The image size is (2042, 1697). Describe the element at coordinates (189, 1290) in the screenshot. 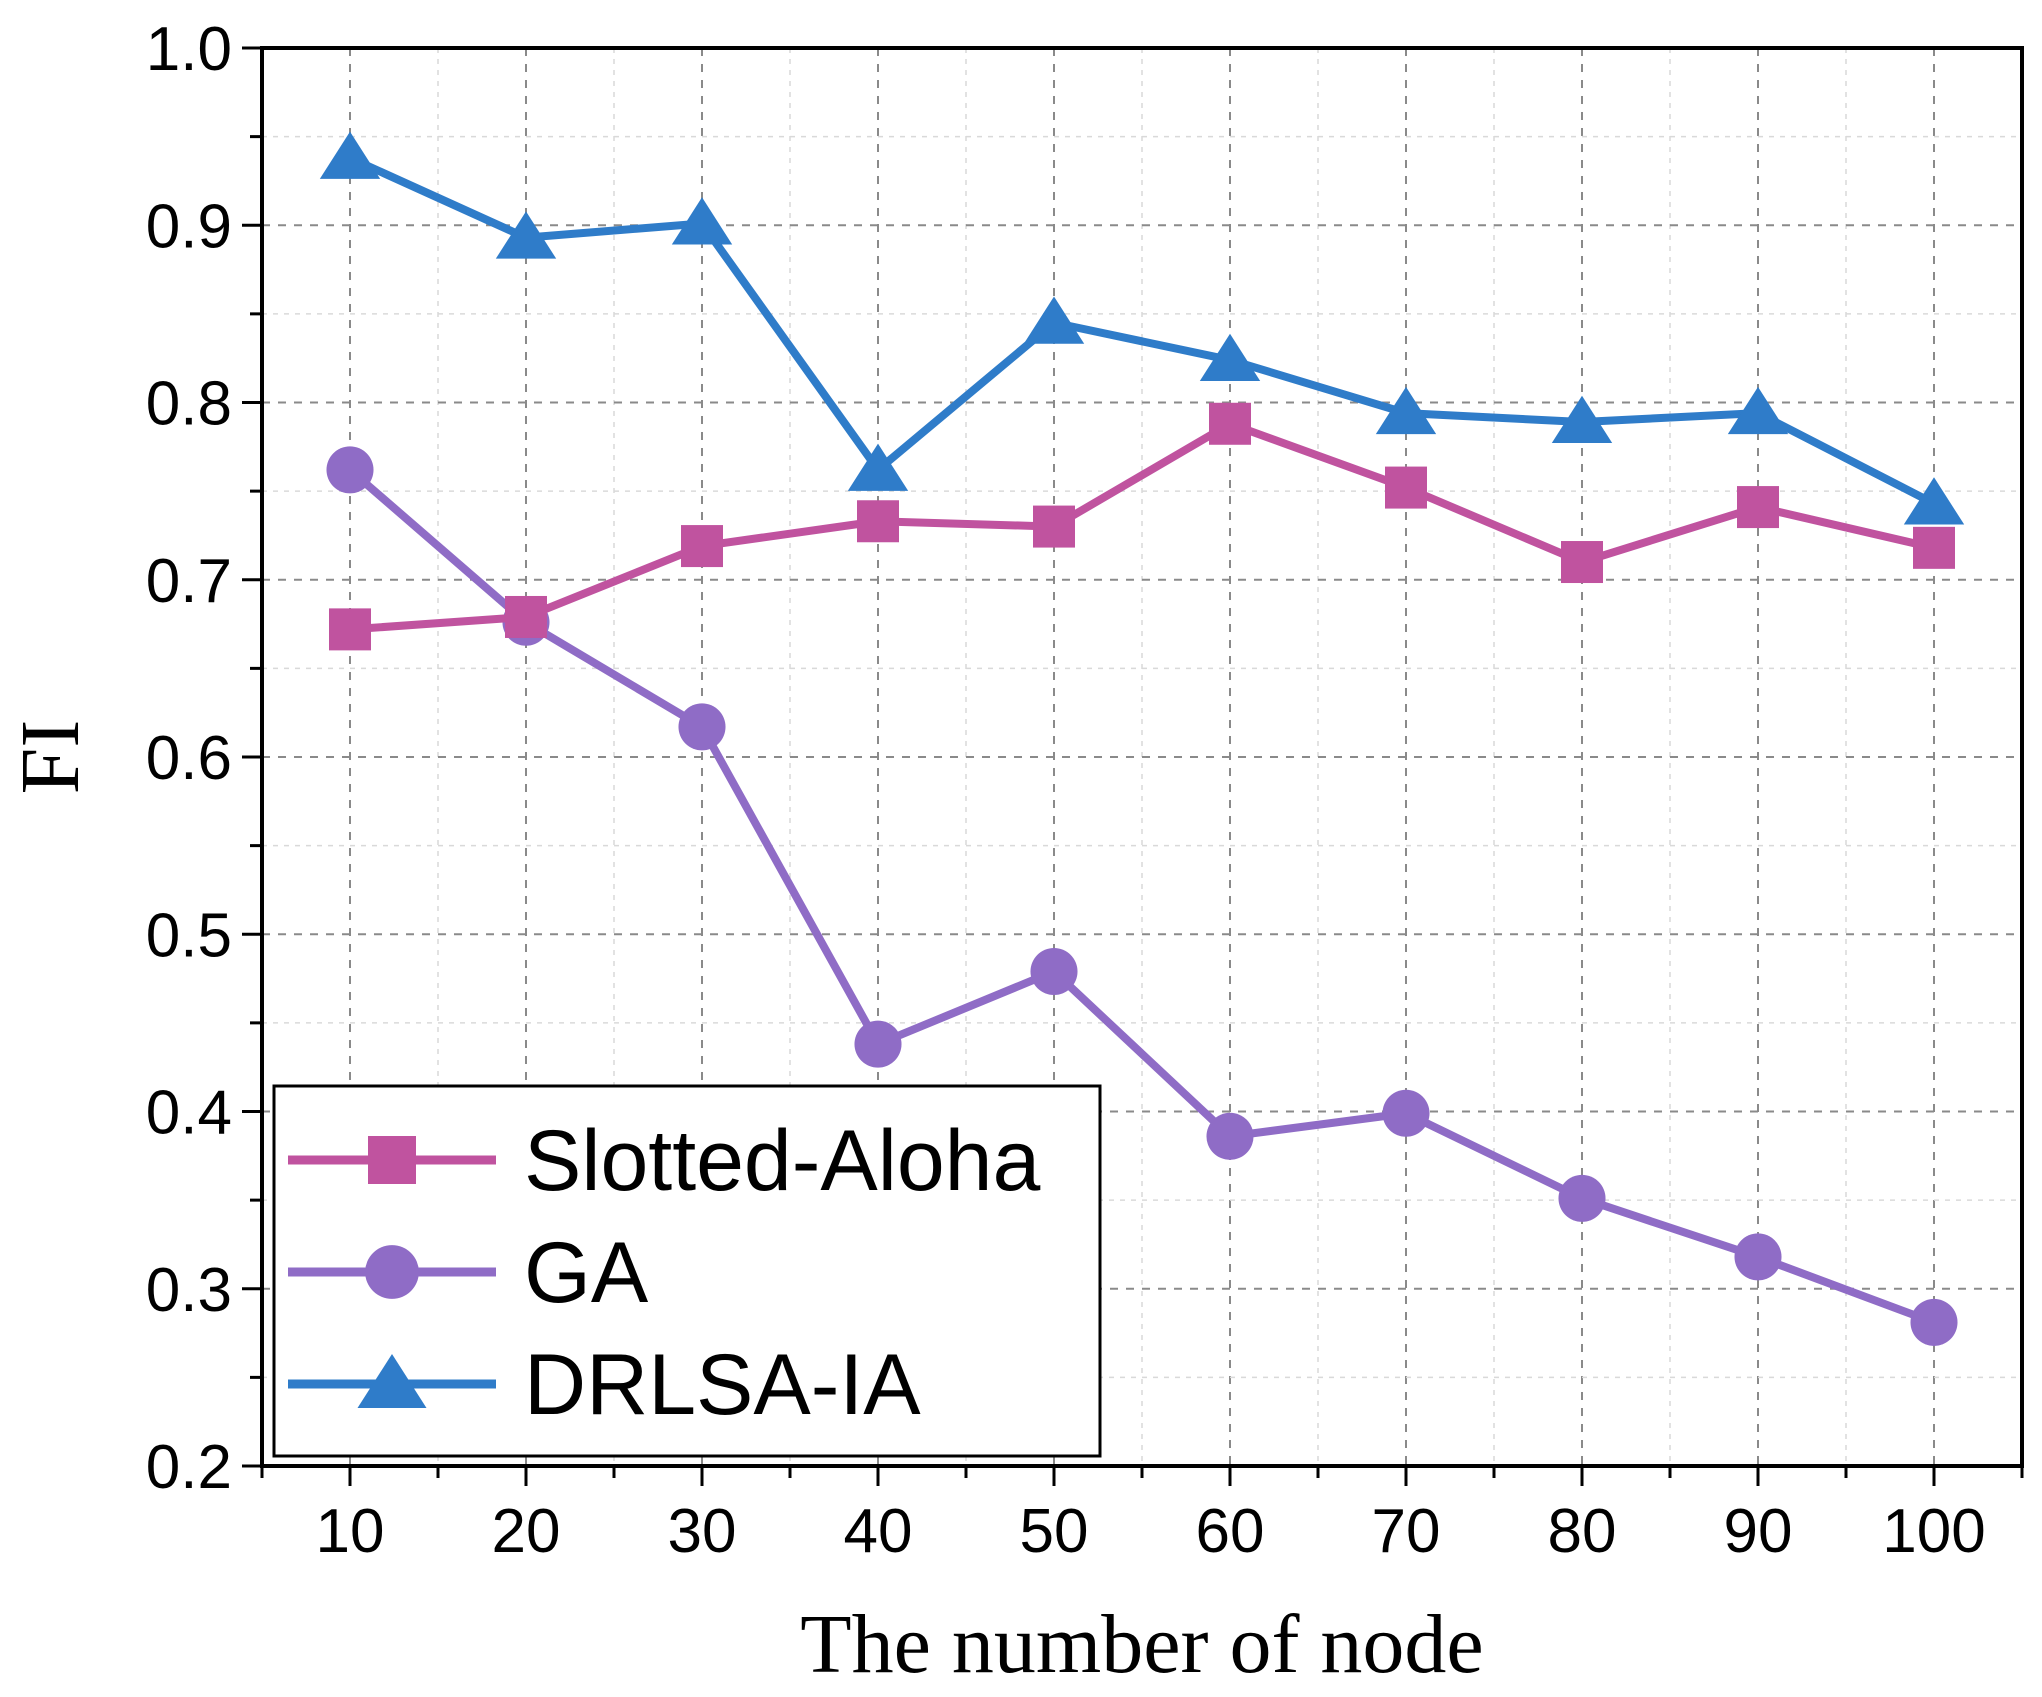

I see `y-tick-label: 0.3` at that location.